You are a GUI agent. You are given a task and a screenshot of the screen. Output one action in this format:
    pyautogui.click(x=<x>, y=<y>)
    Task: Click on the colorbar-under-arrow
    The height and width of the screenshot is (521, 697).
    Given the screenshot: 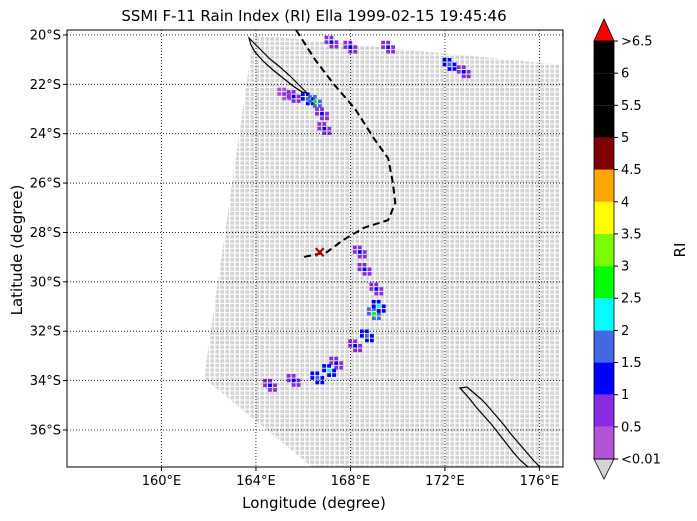 What is the action you would take?
    pyautogui.click(x=604, y=469)
    